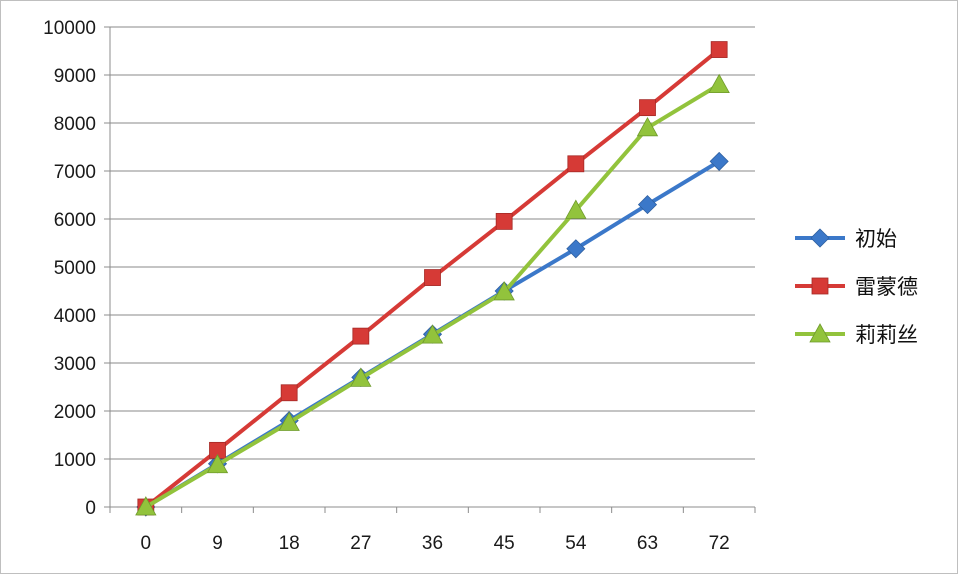 The height and width of the screenshot is (576, 960). I want to click on y-tick-label: 5000, so click(75, 268).